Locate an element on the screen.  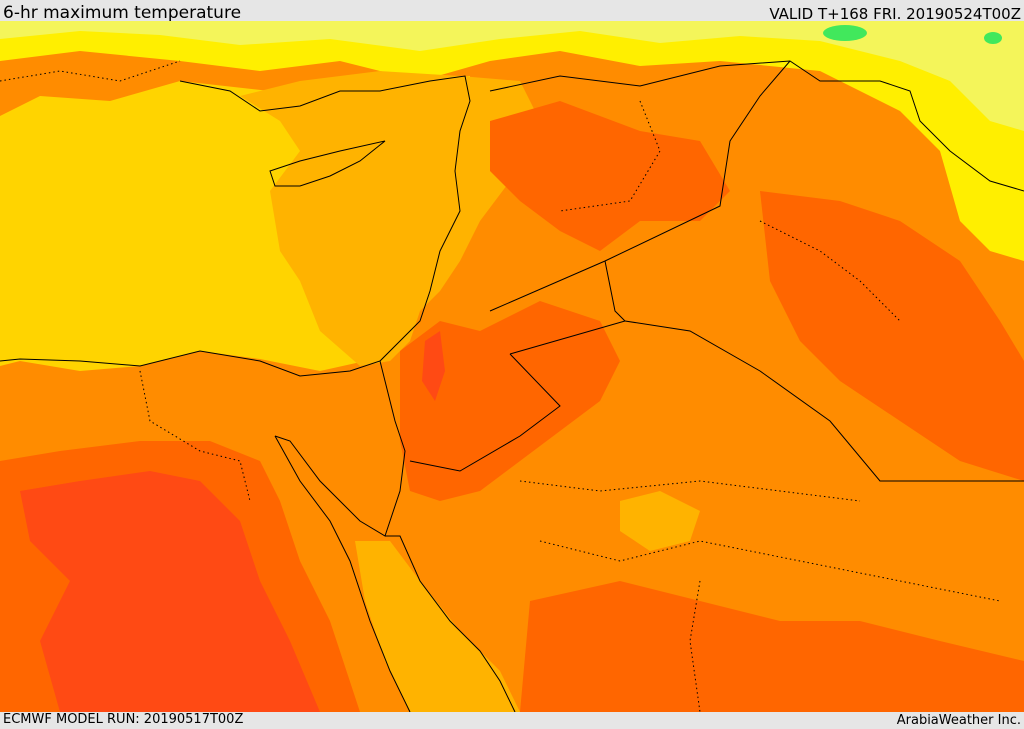
egypt-hottest-zone is located at coordinates (170, 591).